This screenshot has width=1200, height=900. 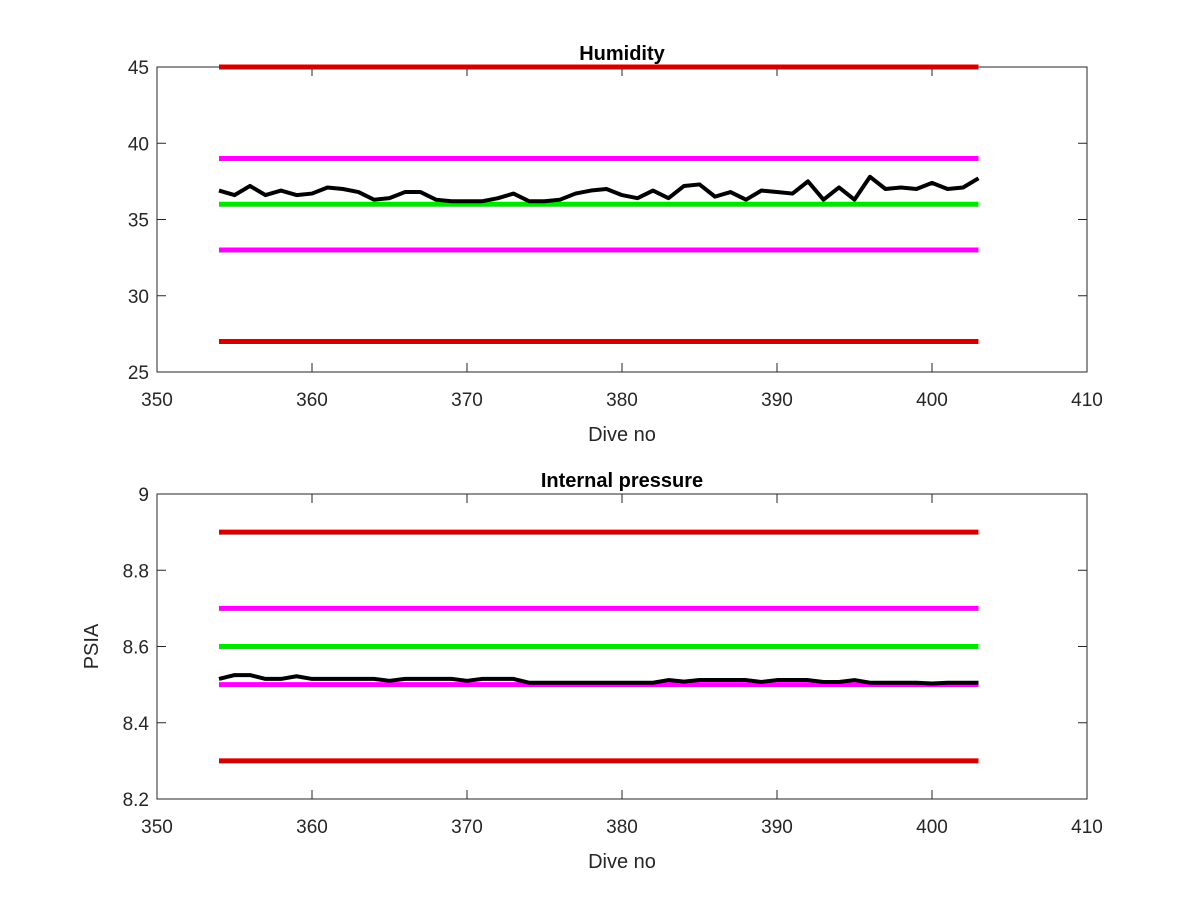 What do you see at coordinates (138, 373) in the screenshot?
I see `y-tick-label: 25` at bounding box center [138, 373].